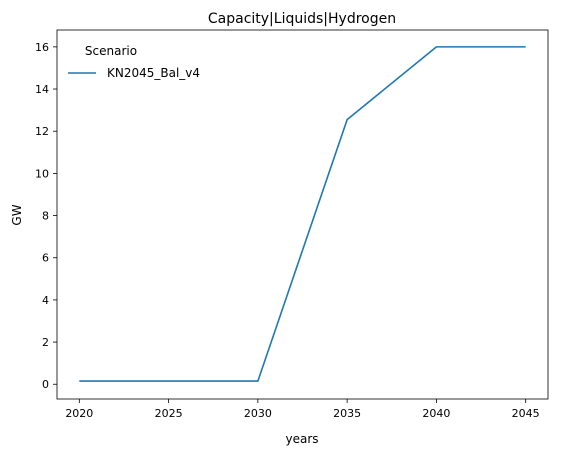  I want to click on y-tick-label: 14, so click(42, 89).